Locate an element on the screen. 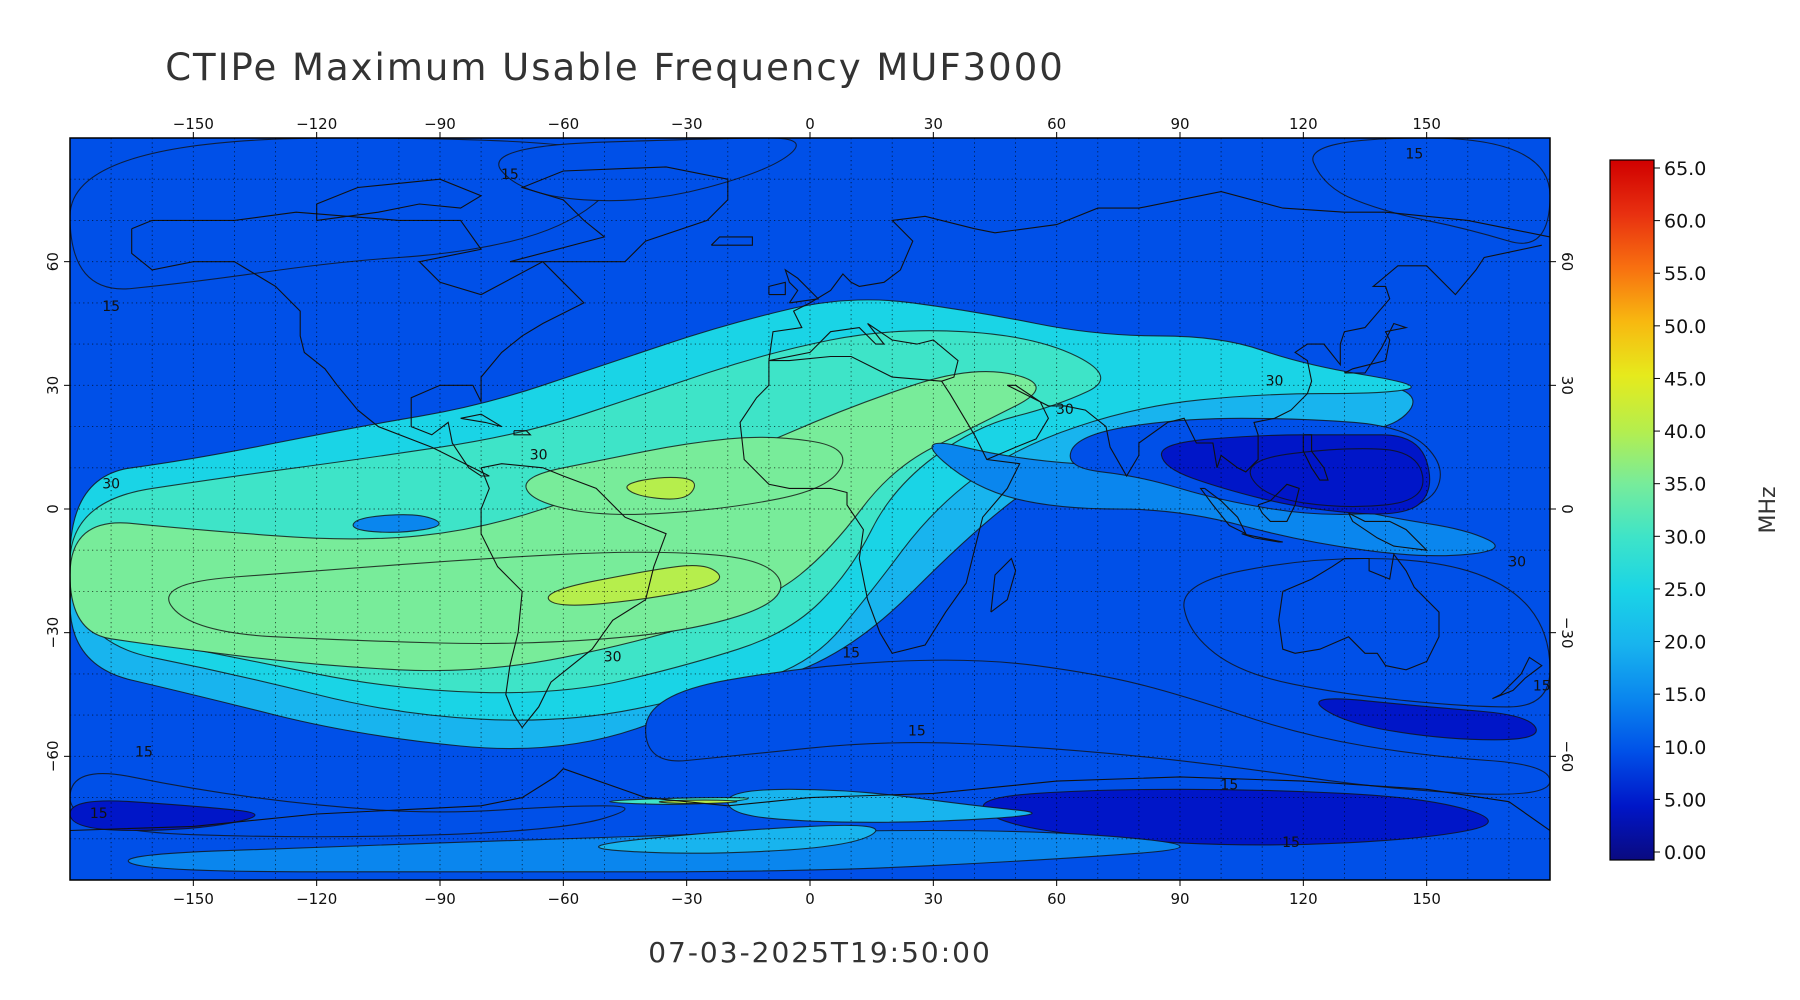 Image resolution: width=1800 pixels, height=1000 pixels. x-tick-label-top: −120 is located at coordinates (316, 124).